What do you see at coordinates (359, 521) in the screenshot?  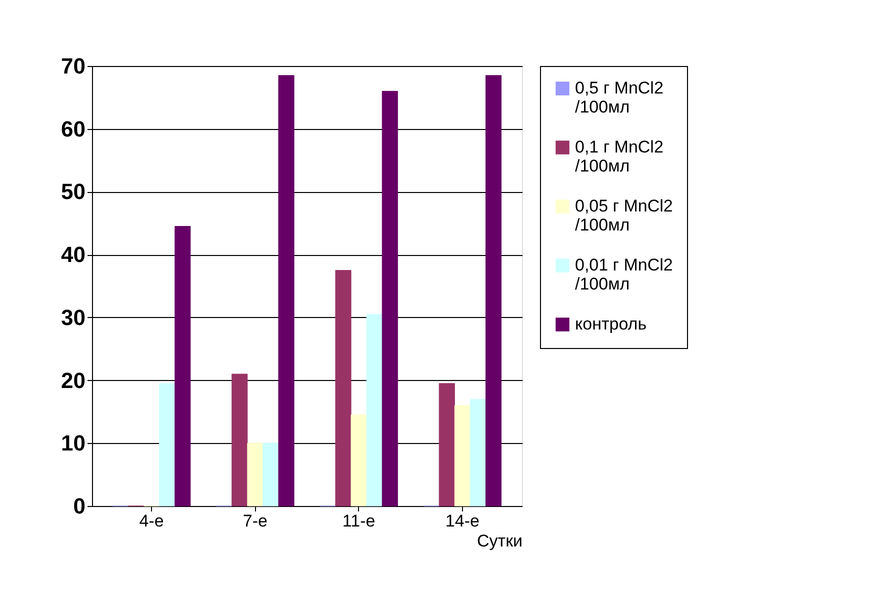 I see `x-tick-label: 11-е` at bounding box center [359, 521].